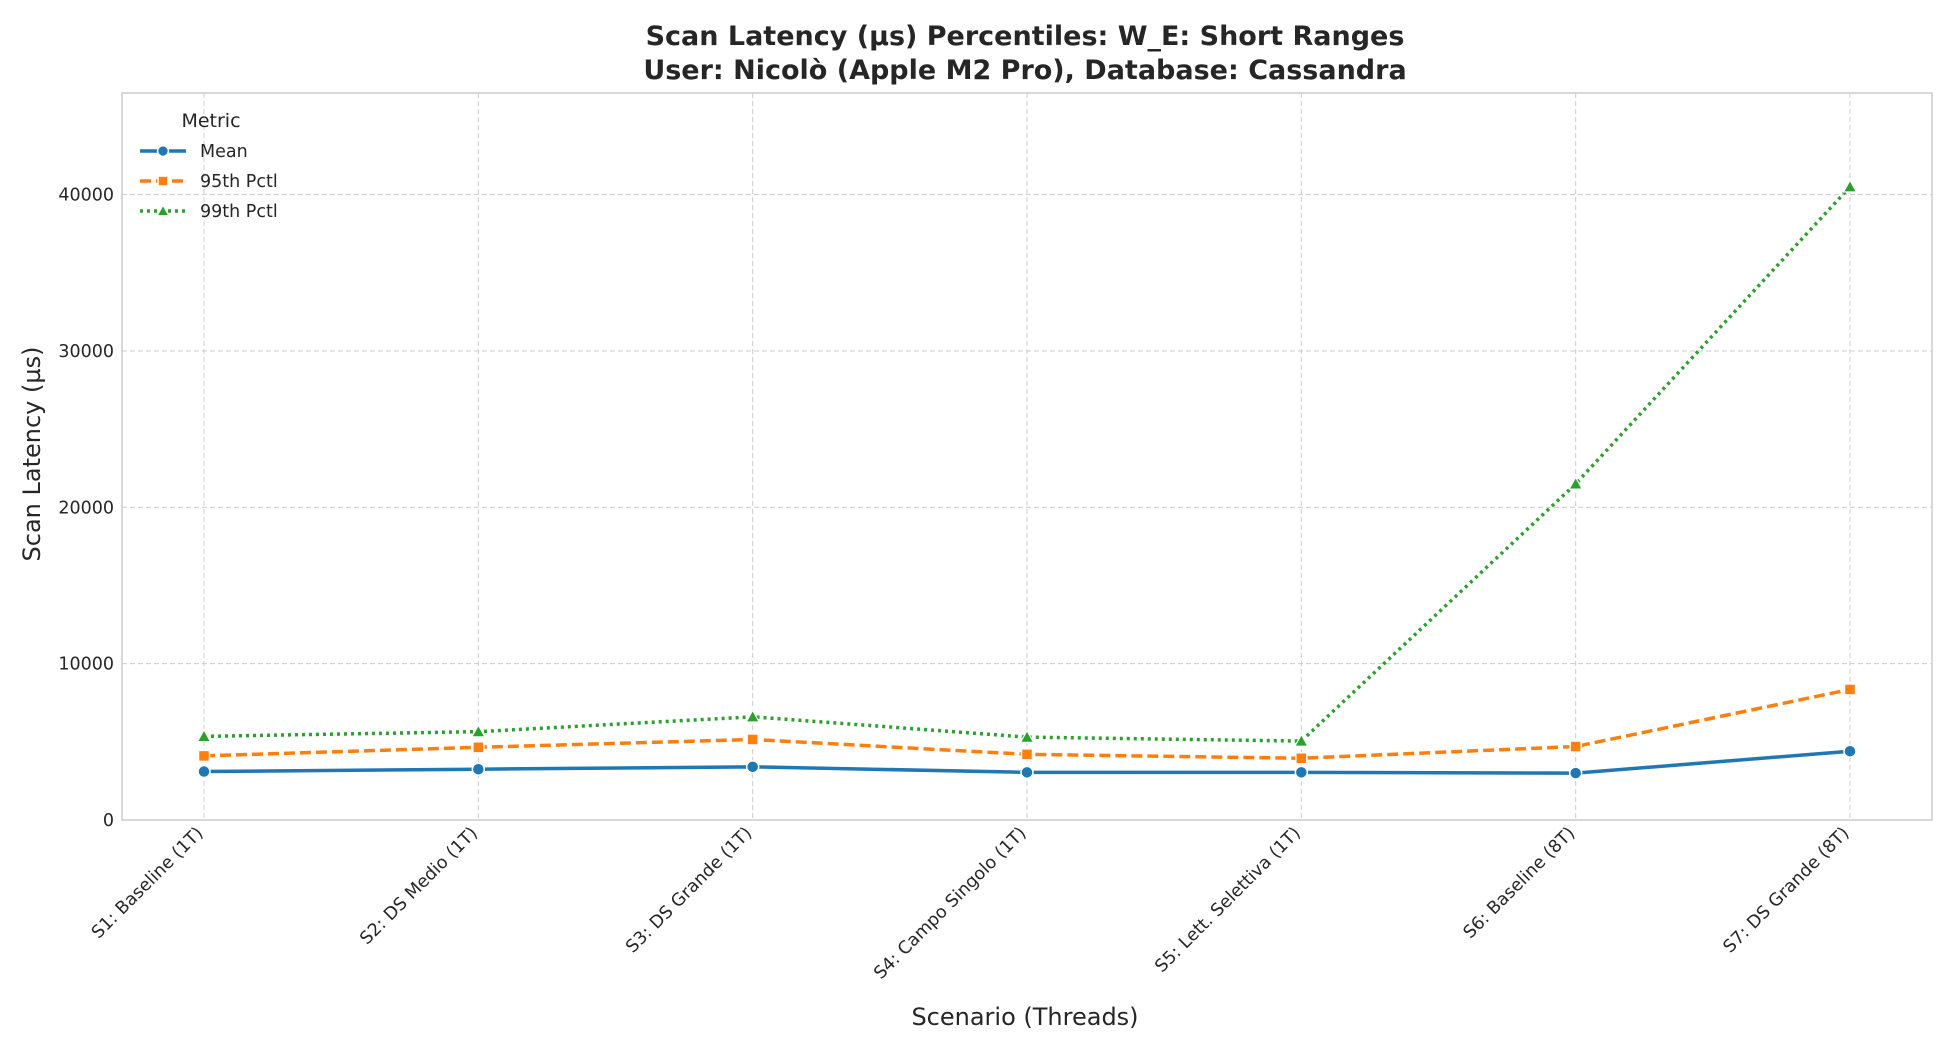  I want to click on y-axis-ticks: 0 10000 20000 30000 40000, so click(86, 508).